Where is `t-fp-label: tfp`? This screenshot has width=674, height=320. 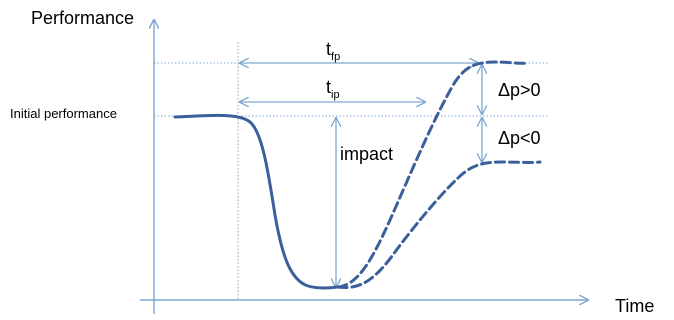
t-fp-label: tfp is located at coordinates (333, 51).